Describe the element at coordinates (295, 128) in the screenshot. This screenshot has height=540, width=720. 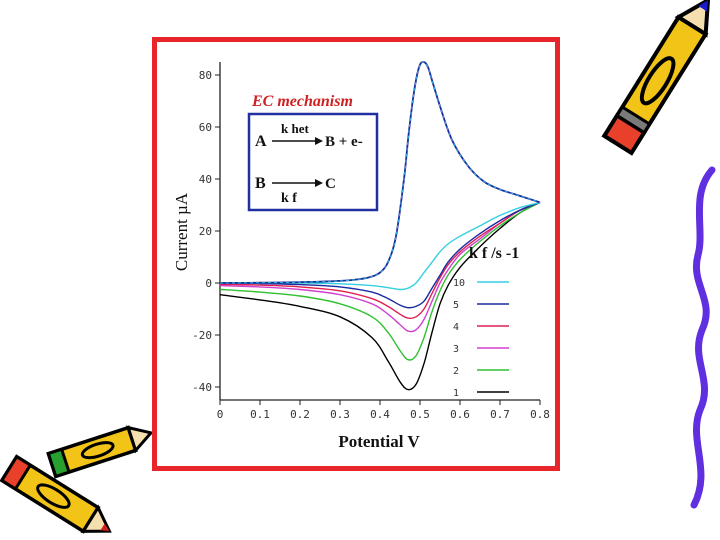
I see `reaction1-rate: k het` at that location.